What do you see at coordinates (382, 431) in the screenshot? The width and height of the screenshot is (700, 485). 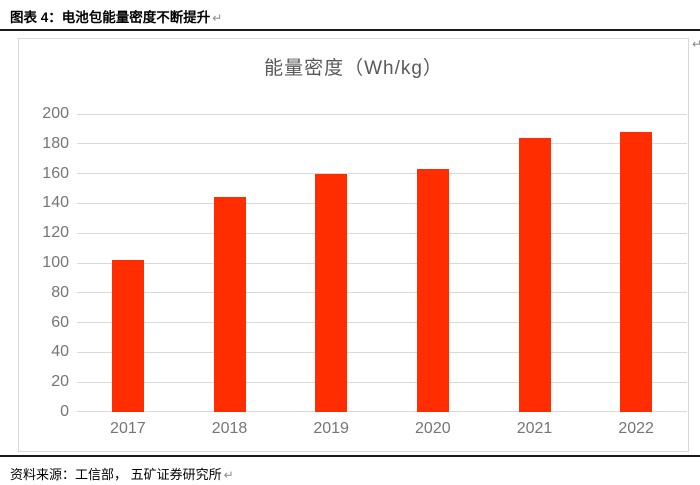 I see `x-axis-labels: 2017 2018 2019 2020 2021 2022` at bounding box center [382, 431].